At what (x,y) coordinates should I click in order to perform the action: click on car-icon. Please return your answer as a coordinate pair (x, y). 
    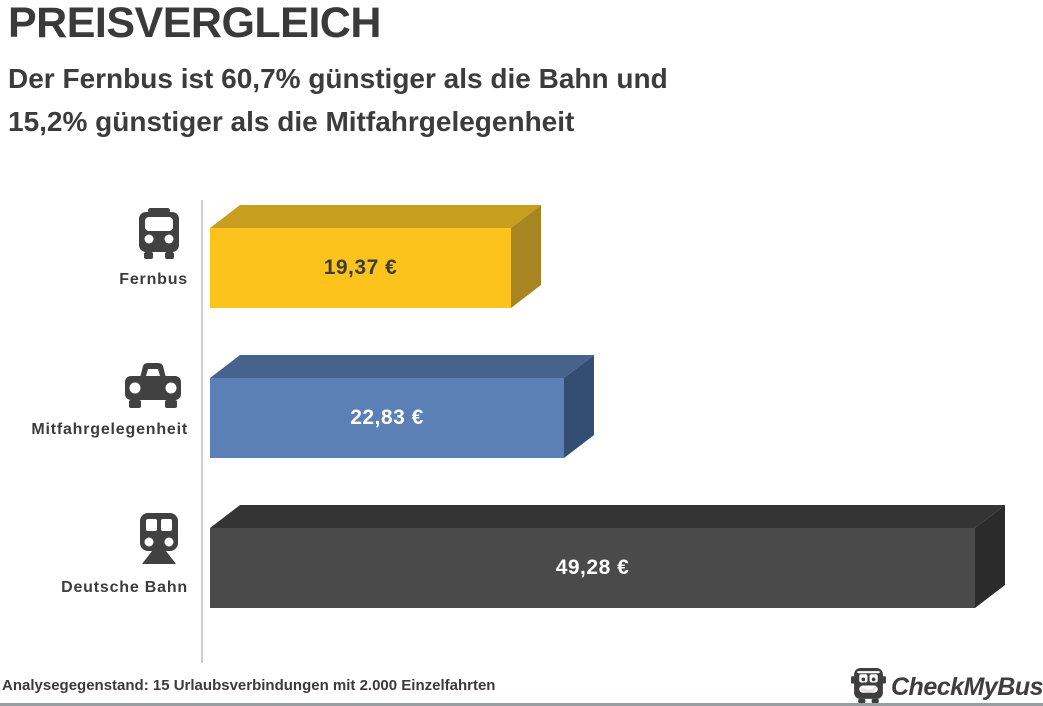
    Looking at the image, I should click on (153, 387).